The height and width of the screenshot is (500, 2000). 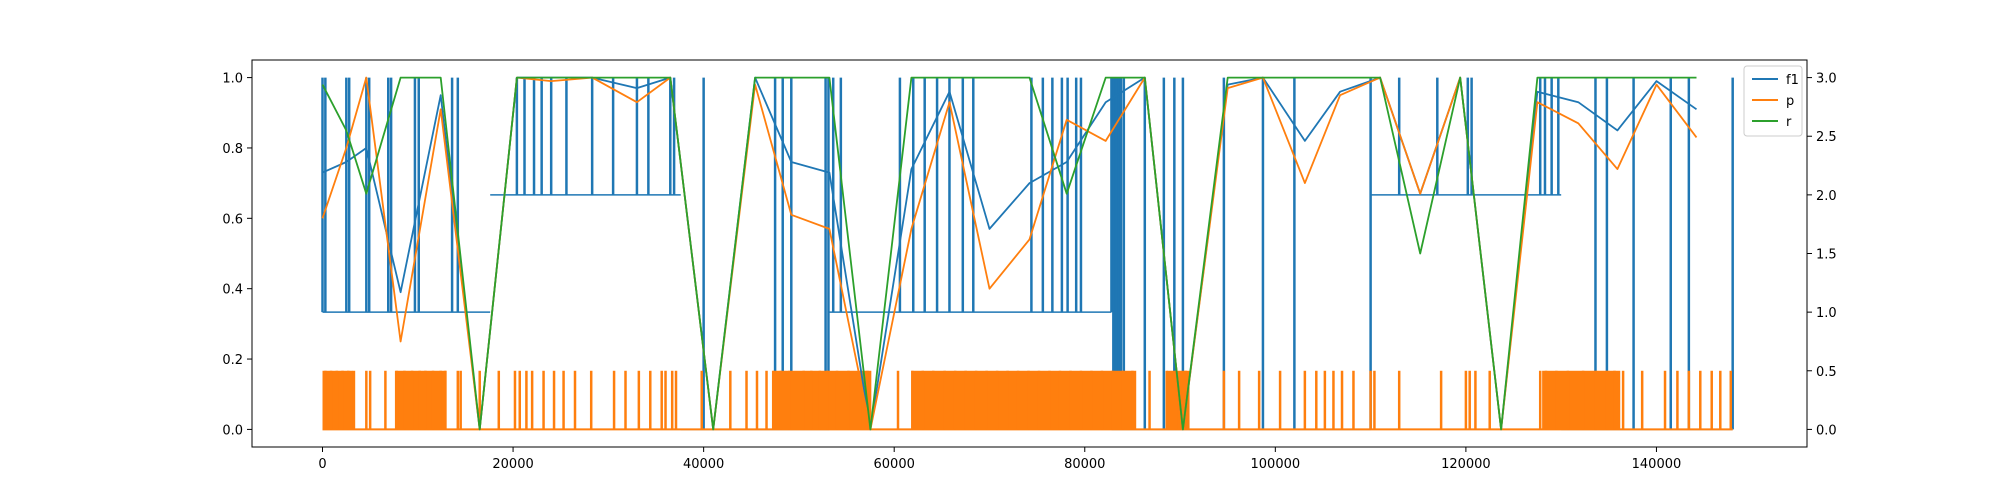 I want to click on y-right-tick-label: 1.5, so click(x=1826, y=255).